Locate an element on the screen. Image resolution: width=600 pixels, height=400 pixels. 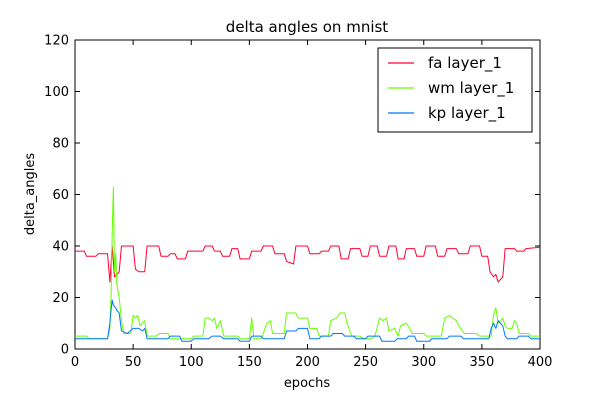
x-tick-label: 250 is located at coordinates (365, 362).